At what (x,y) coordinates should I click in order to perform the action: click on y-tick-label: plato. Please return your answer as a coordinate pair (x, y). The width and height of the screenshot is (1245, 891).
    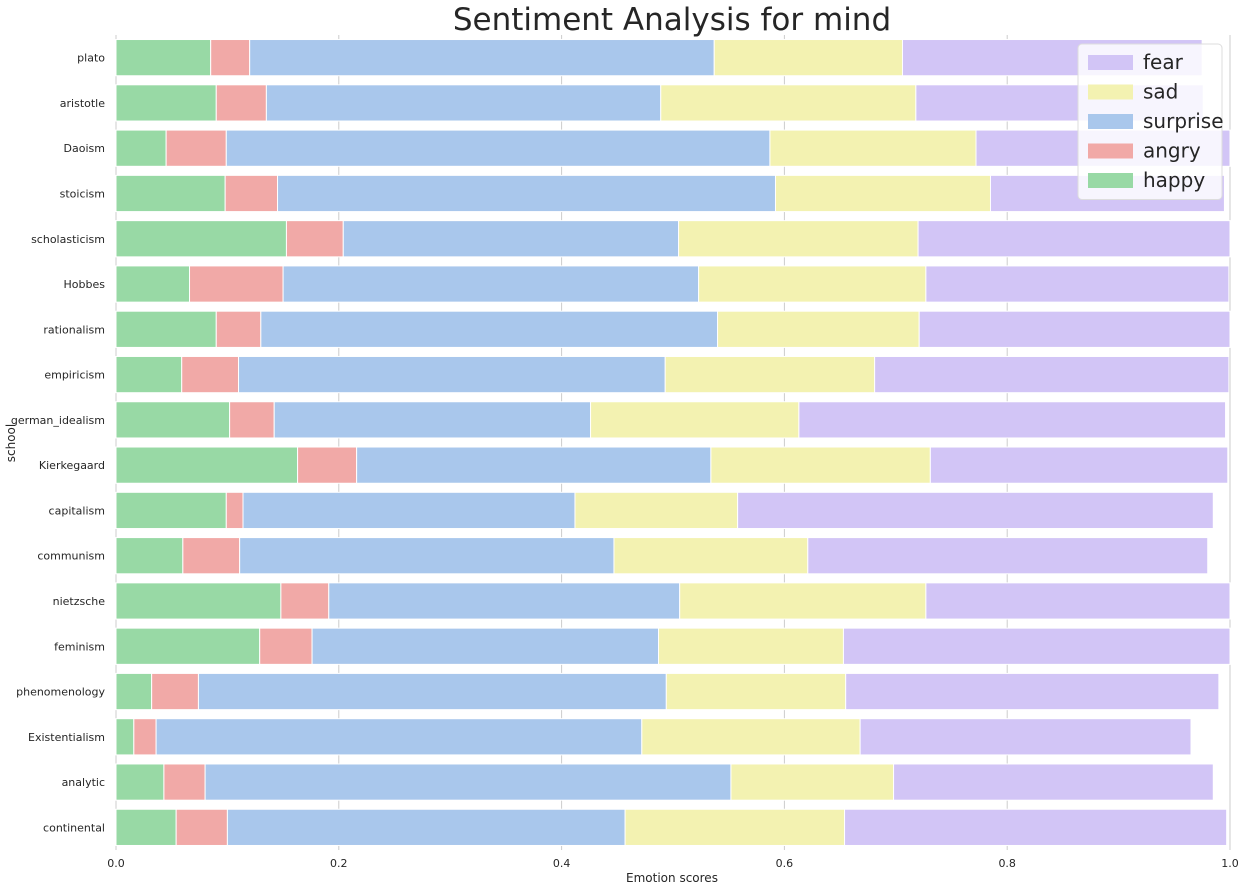
    Looking at the image, I should click on (91, 58).